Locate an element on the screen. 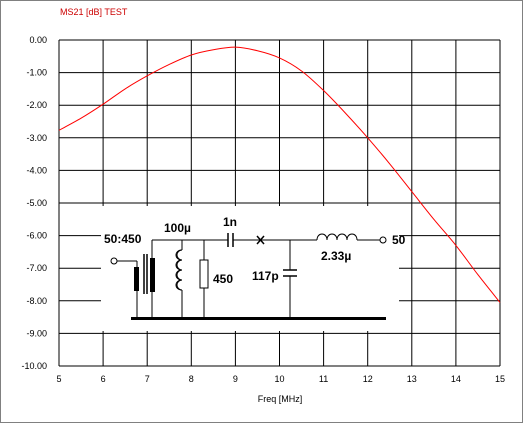 Image resolution: width=523 pixels, height=423 pixels. inductor-1-symbol is located at coordinates (179, 279).